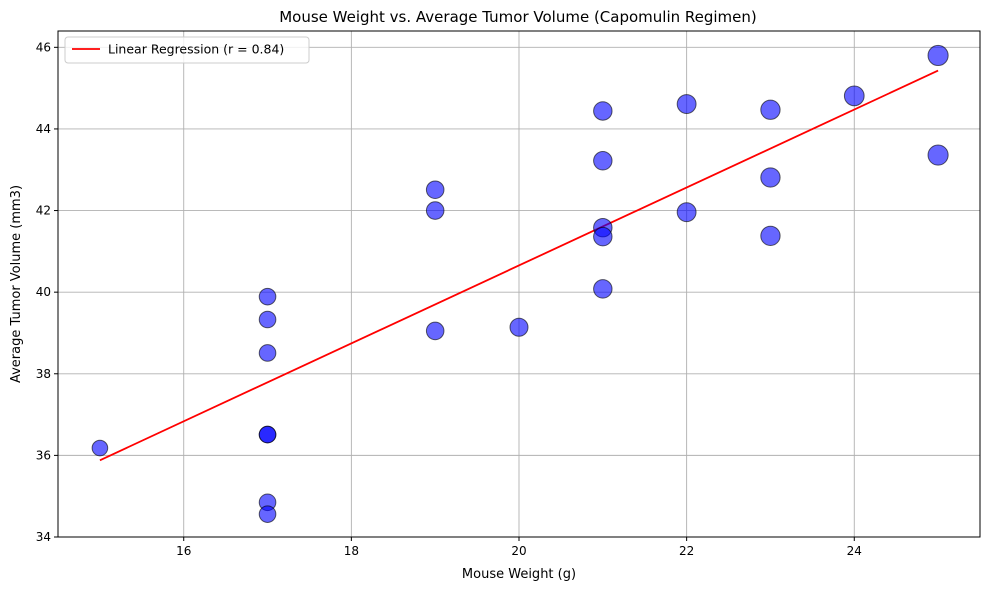 This screenshot has width=990, height=590. What do you see at coordinates (351, 551) in the screenshot?
I see `x-tick-label: 18` at bounding box center [351, 551].